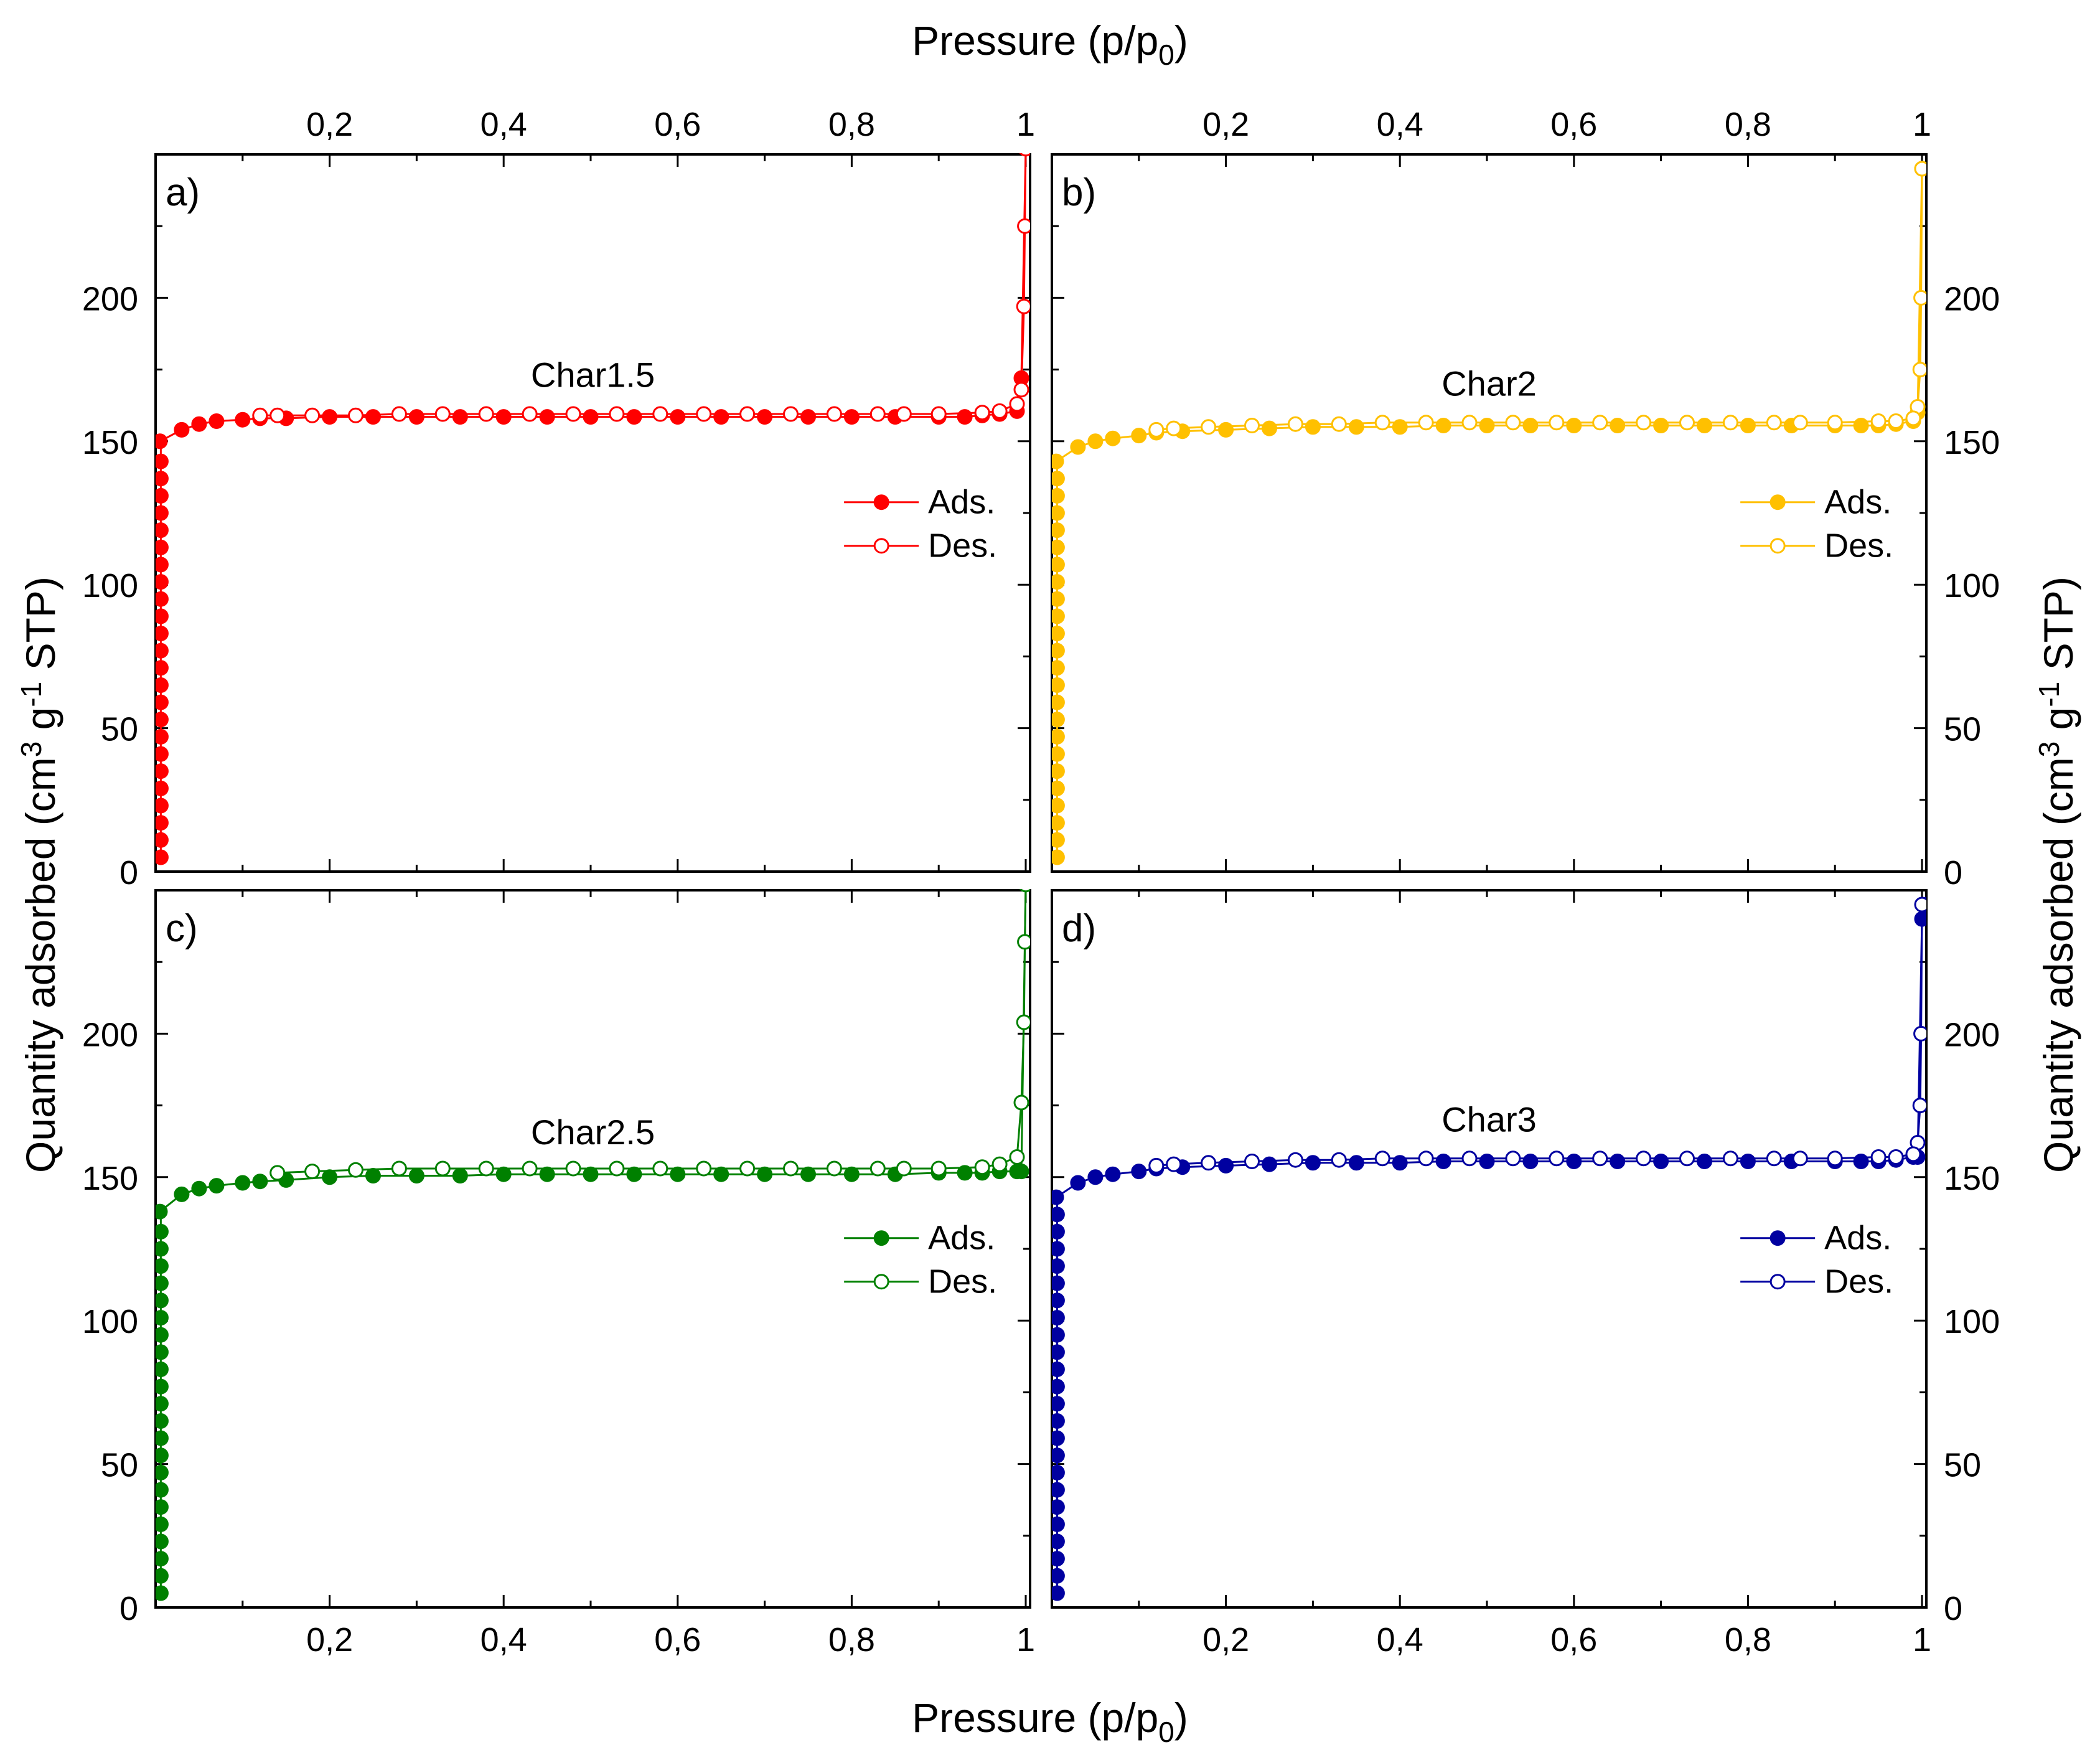 The image size is (2100, 1755). I want to click on sample-label: Char2.5, so click(593, 1132).